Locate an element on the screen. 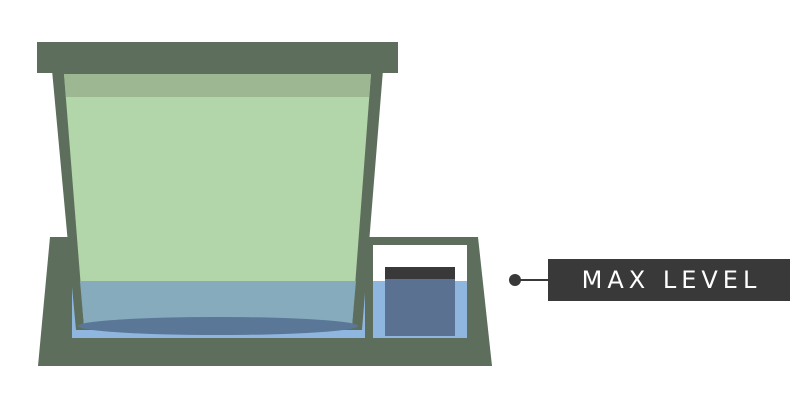 This screenshot has width=800, height=405. pot-water is located at coordinates (218, 303).